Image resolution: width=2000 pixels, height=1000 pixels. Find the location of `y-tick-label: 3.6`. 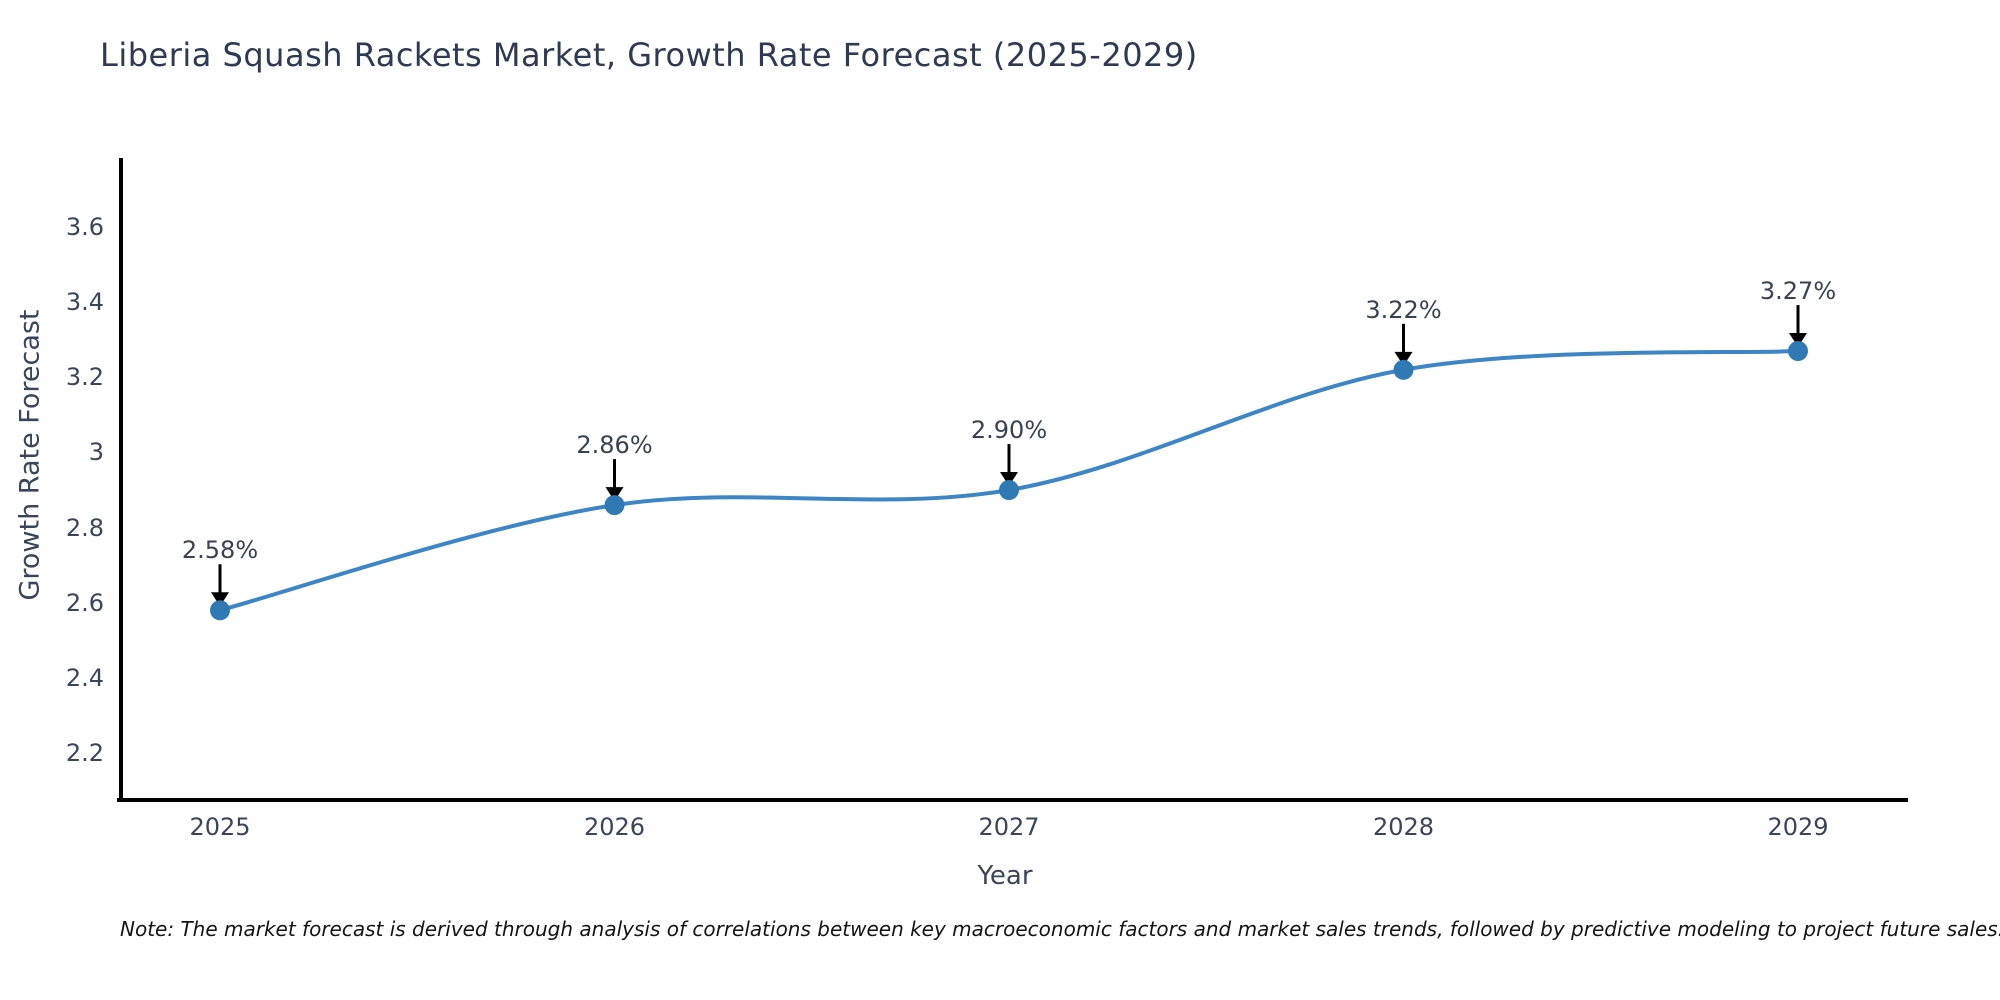

y-tick-label: 3.6 is located at coordinates (84, 227).